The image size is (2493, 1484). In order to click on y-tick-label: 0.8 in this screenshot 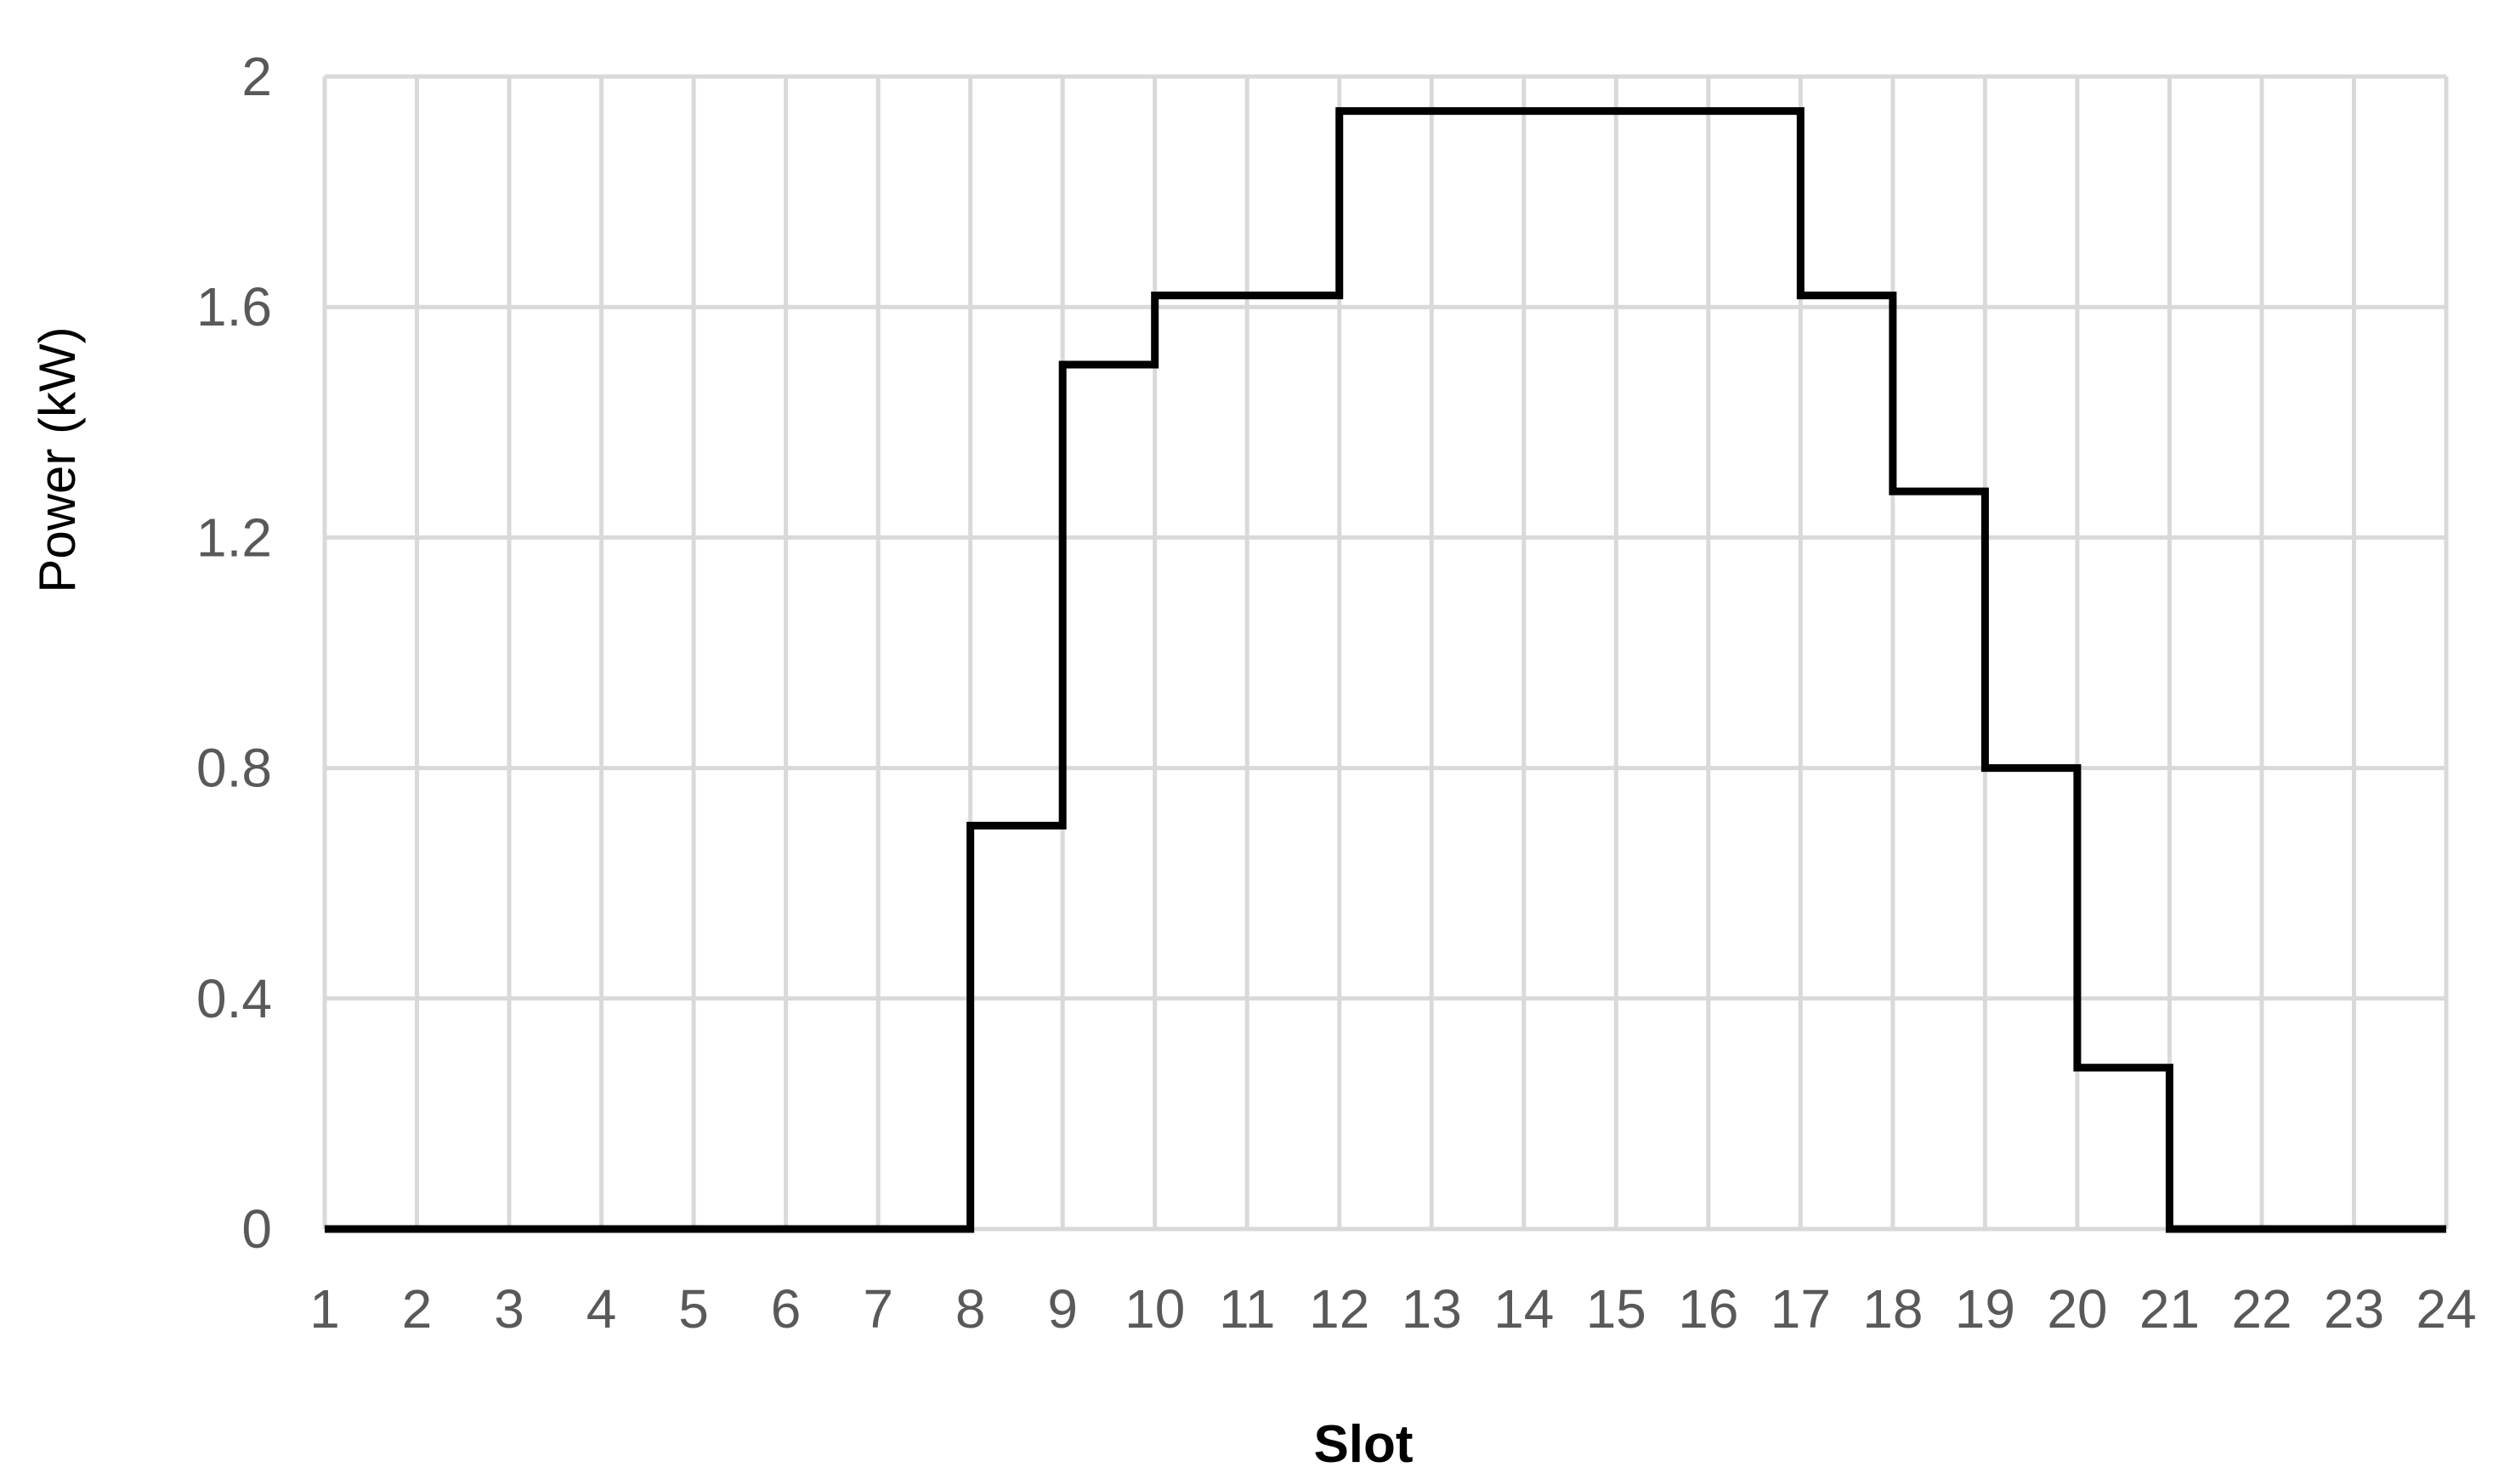, I will do `click(234, 768)`.